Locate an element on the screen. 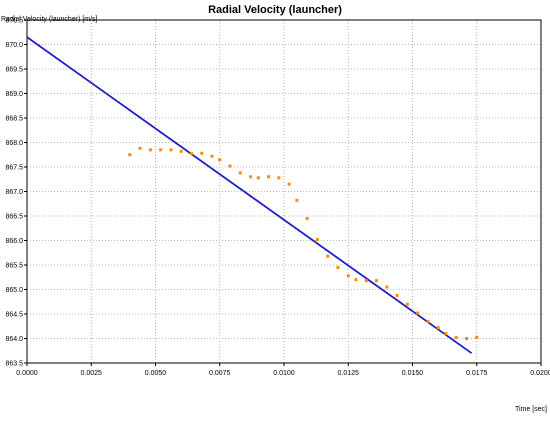 The height and width of the screenshot is (421, 550). y-tick-label: 870.0 is located at coordinates (14, 45).